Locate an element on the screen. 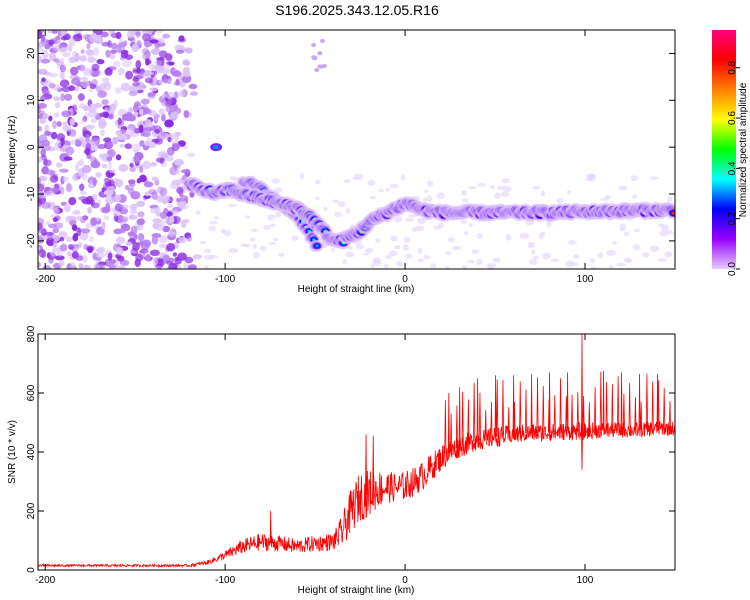 The width and height of the screenshot is (750, 600). y-tick-label: -20 is located at coordinates (31, 240).